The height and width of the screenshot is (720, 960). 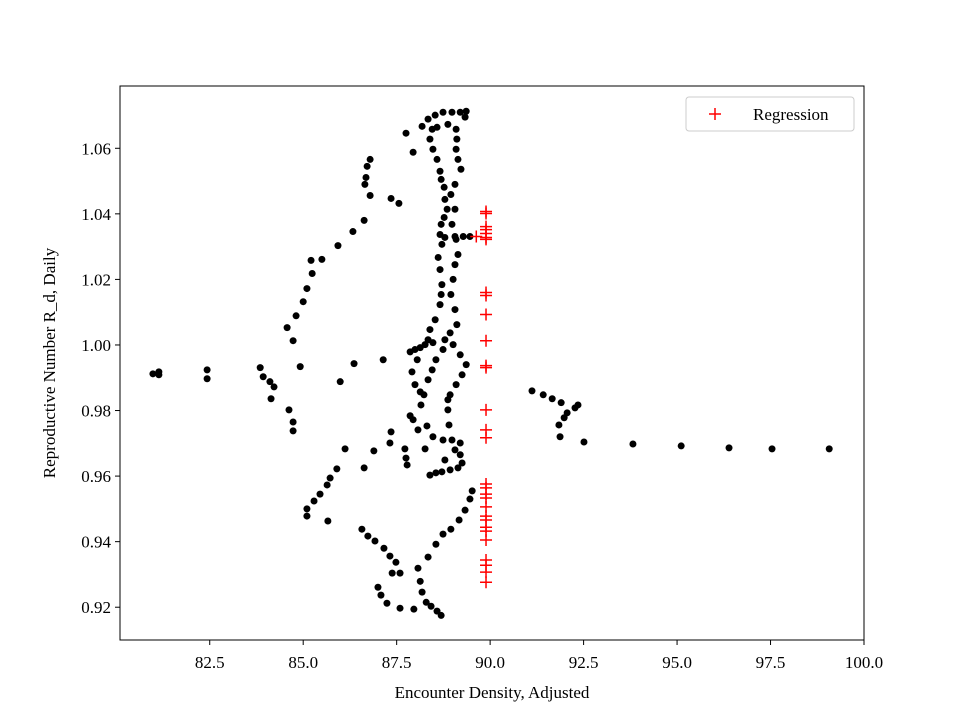 What do you see at coordinates (770, 114) in the screenshot?
I see `legend-box` at bounding box center [770, 114].